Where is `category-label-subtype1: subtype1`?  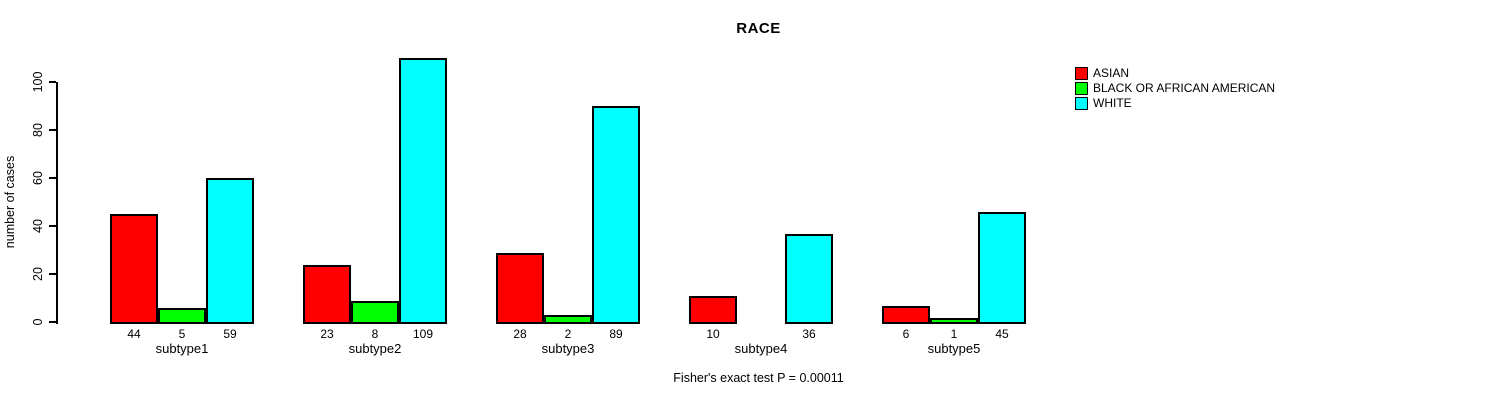
category-label-subtype1: subtype1 is located at coordinates (182, 348).